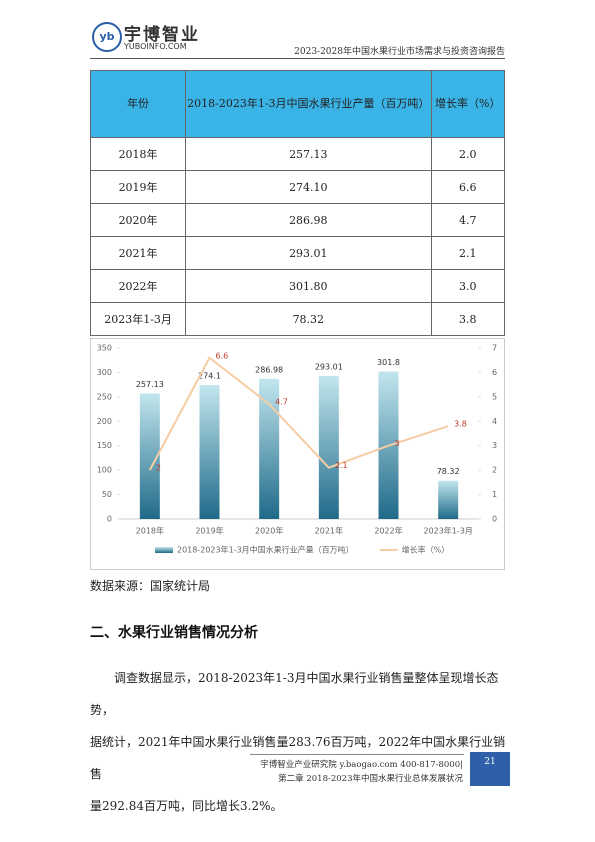  I want to click on legend-label: 2018-2023年1-3月中国水果行业产量（百万吨）, so click(265, 550).